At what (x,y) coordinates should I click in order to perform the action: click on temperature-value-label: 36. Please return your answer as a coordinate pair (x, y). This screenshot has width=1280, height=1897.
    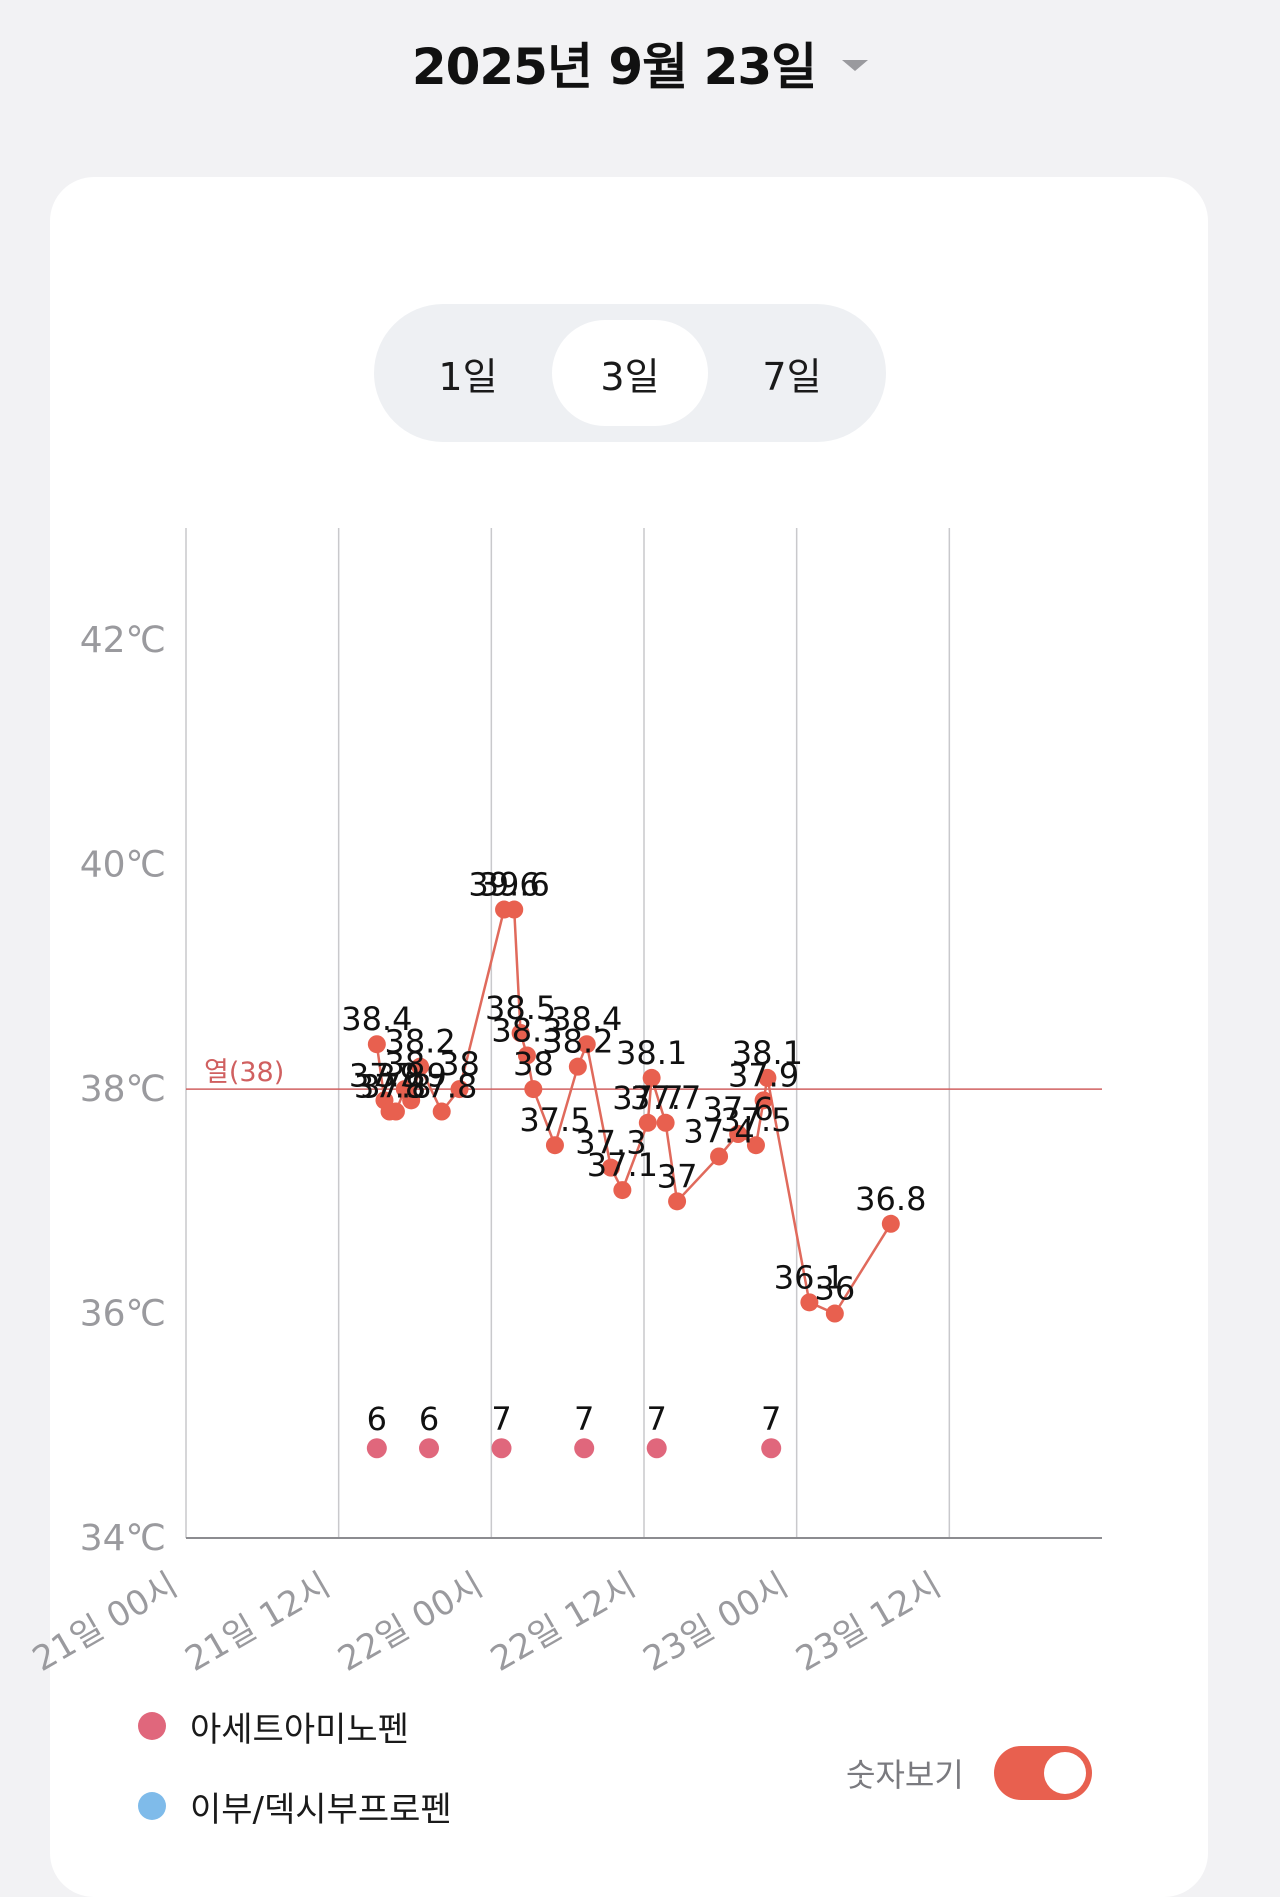
    Looking at the image, I should click on (834, 1289).